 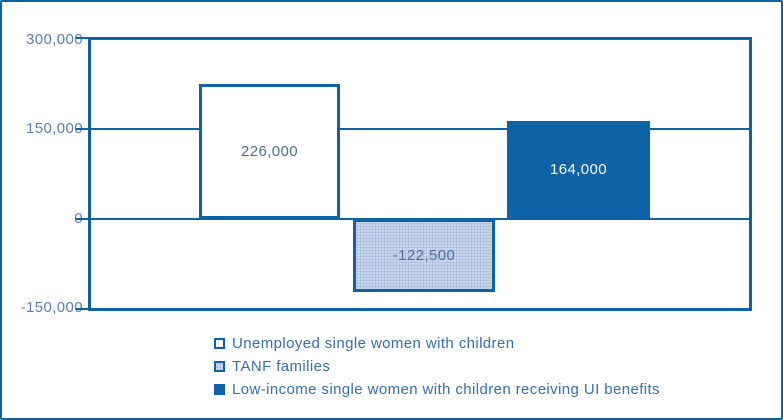 I want to click on y-axis-label-300000: 300,000, so click(x=54, y=39).